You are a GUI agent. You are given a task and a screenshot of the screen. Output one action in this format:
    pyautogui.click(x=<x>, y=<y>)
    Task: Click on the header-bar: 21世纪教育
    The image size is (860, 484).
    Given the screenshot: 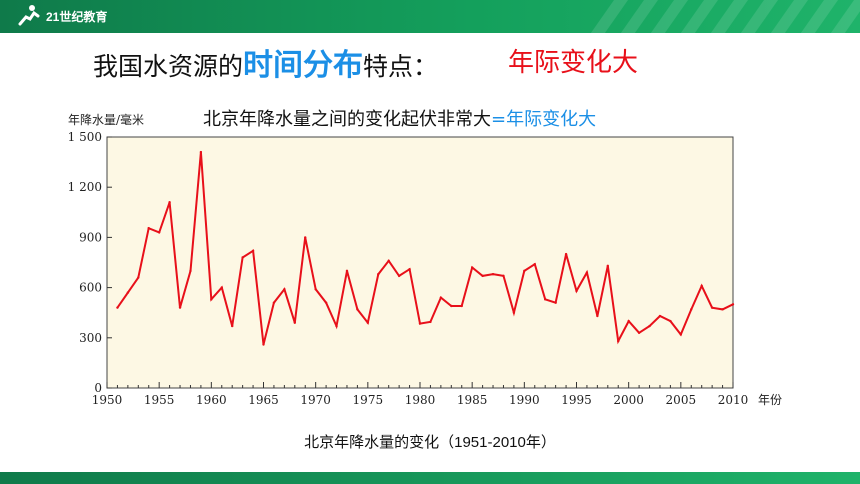 What is the action you would take?
    pyautogui.click(x=430, y=16)
    